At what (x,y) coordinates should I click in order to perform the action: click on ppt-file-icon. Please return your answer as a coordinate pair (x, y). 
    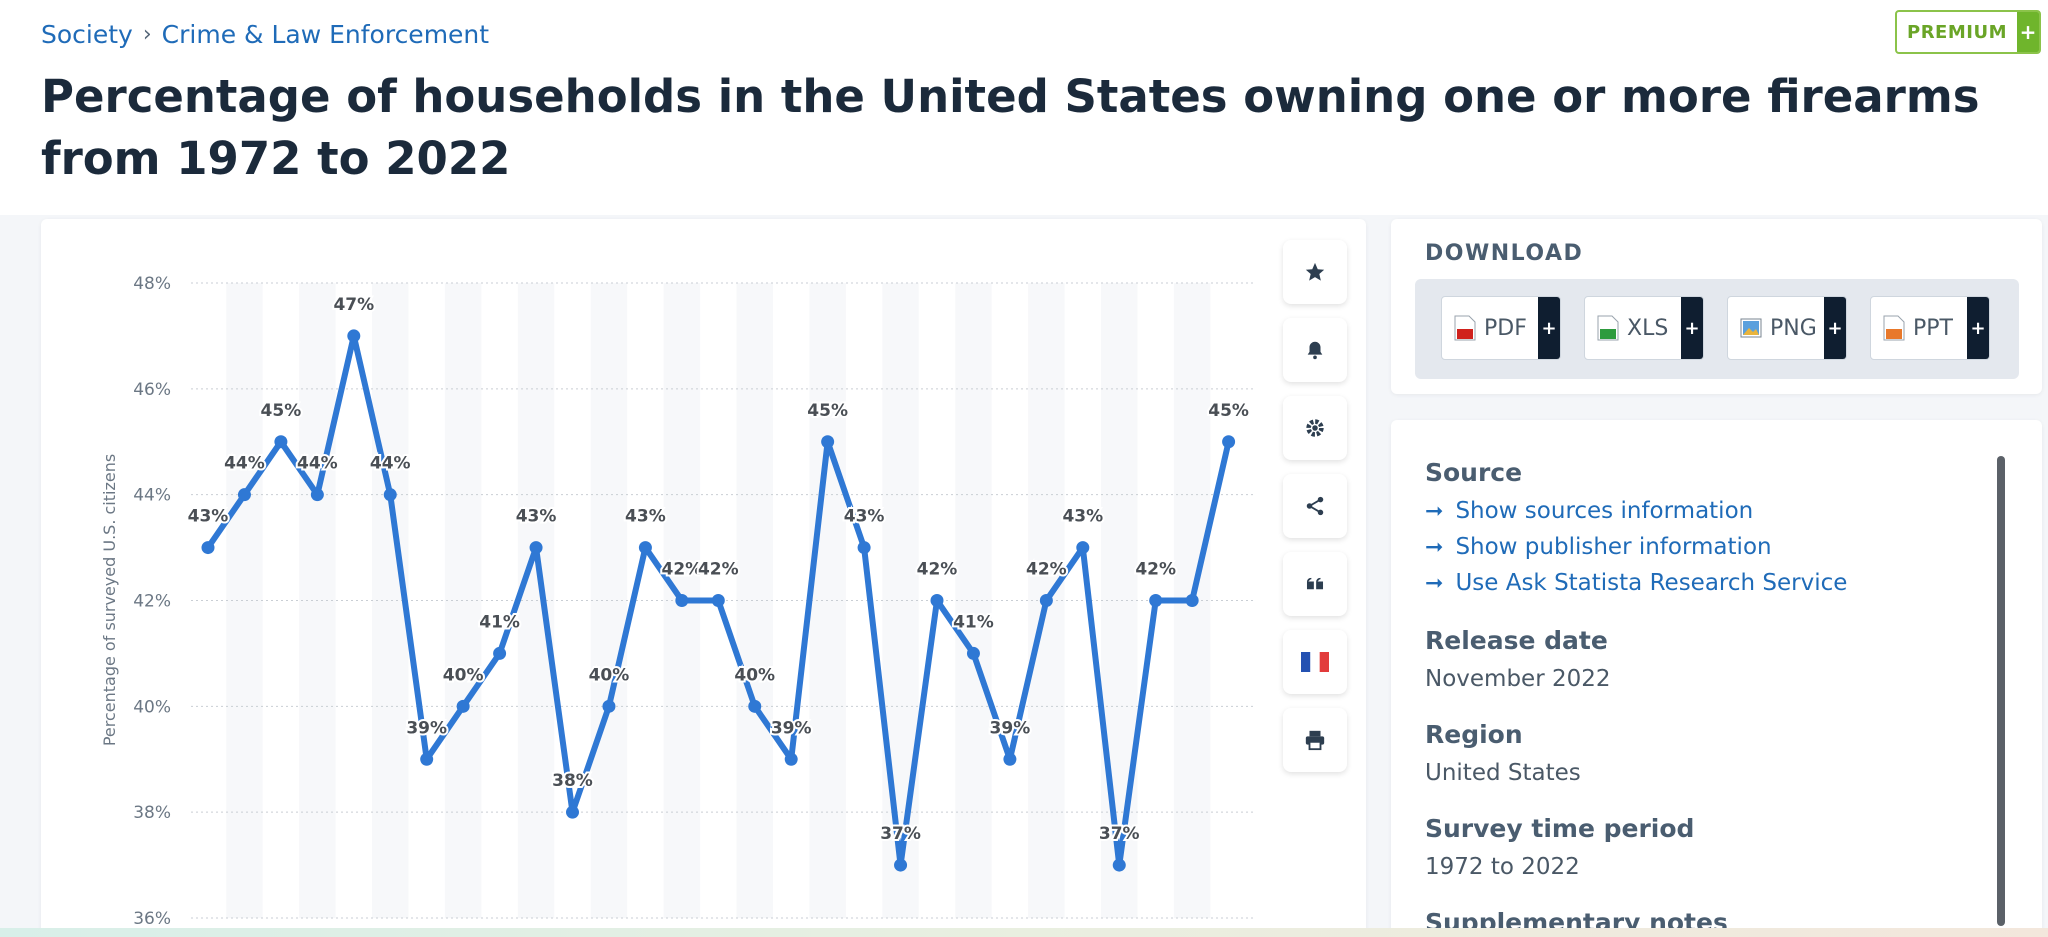
    Looking at the image, I should click on (1894, 328).